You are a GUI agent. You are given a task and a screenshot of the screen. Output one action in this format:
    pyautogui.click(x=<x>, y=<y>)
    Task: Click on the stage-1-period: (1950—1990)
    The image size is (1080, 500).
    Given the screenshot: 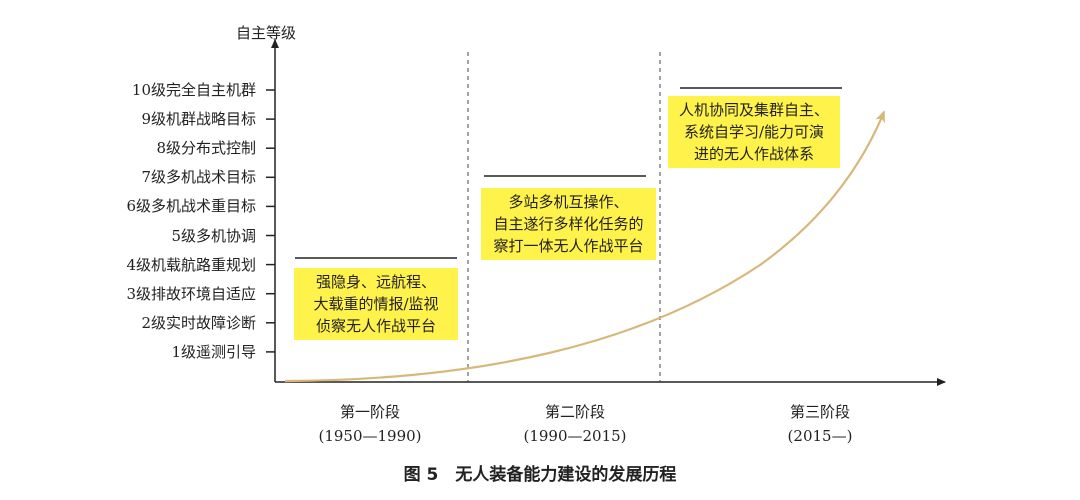 What is the action you would take?
    pyautogui.click(x=370, y=436)
    